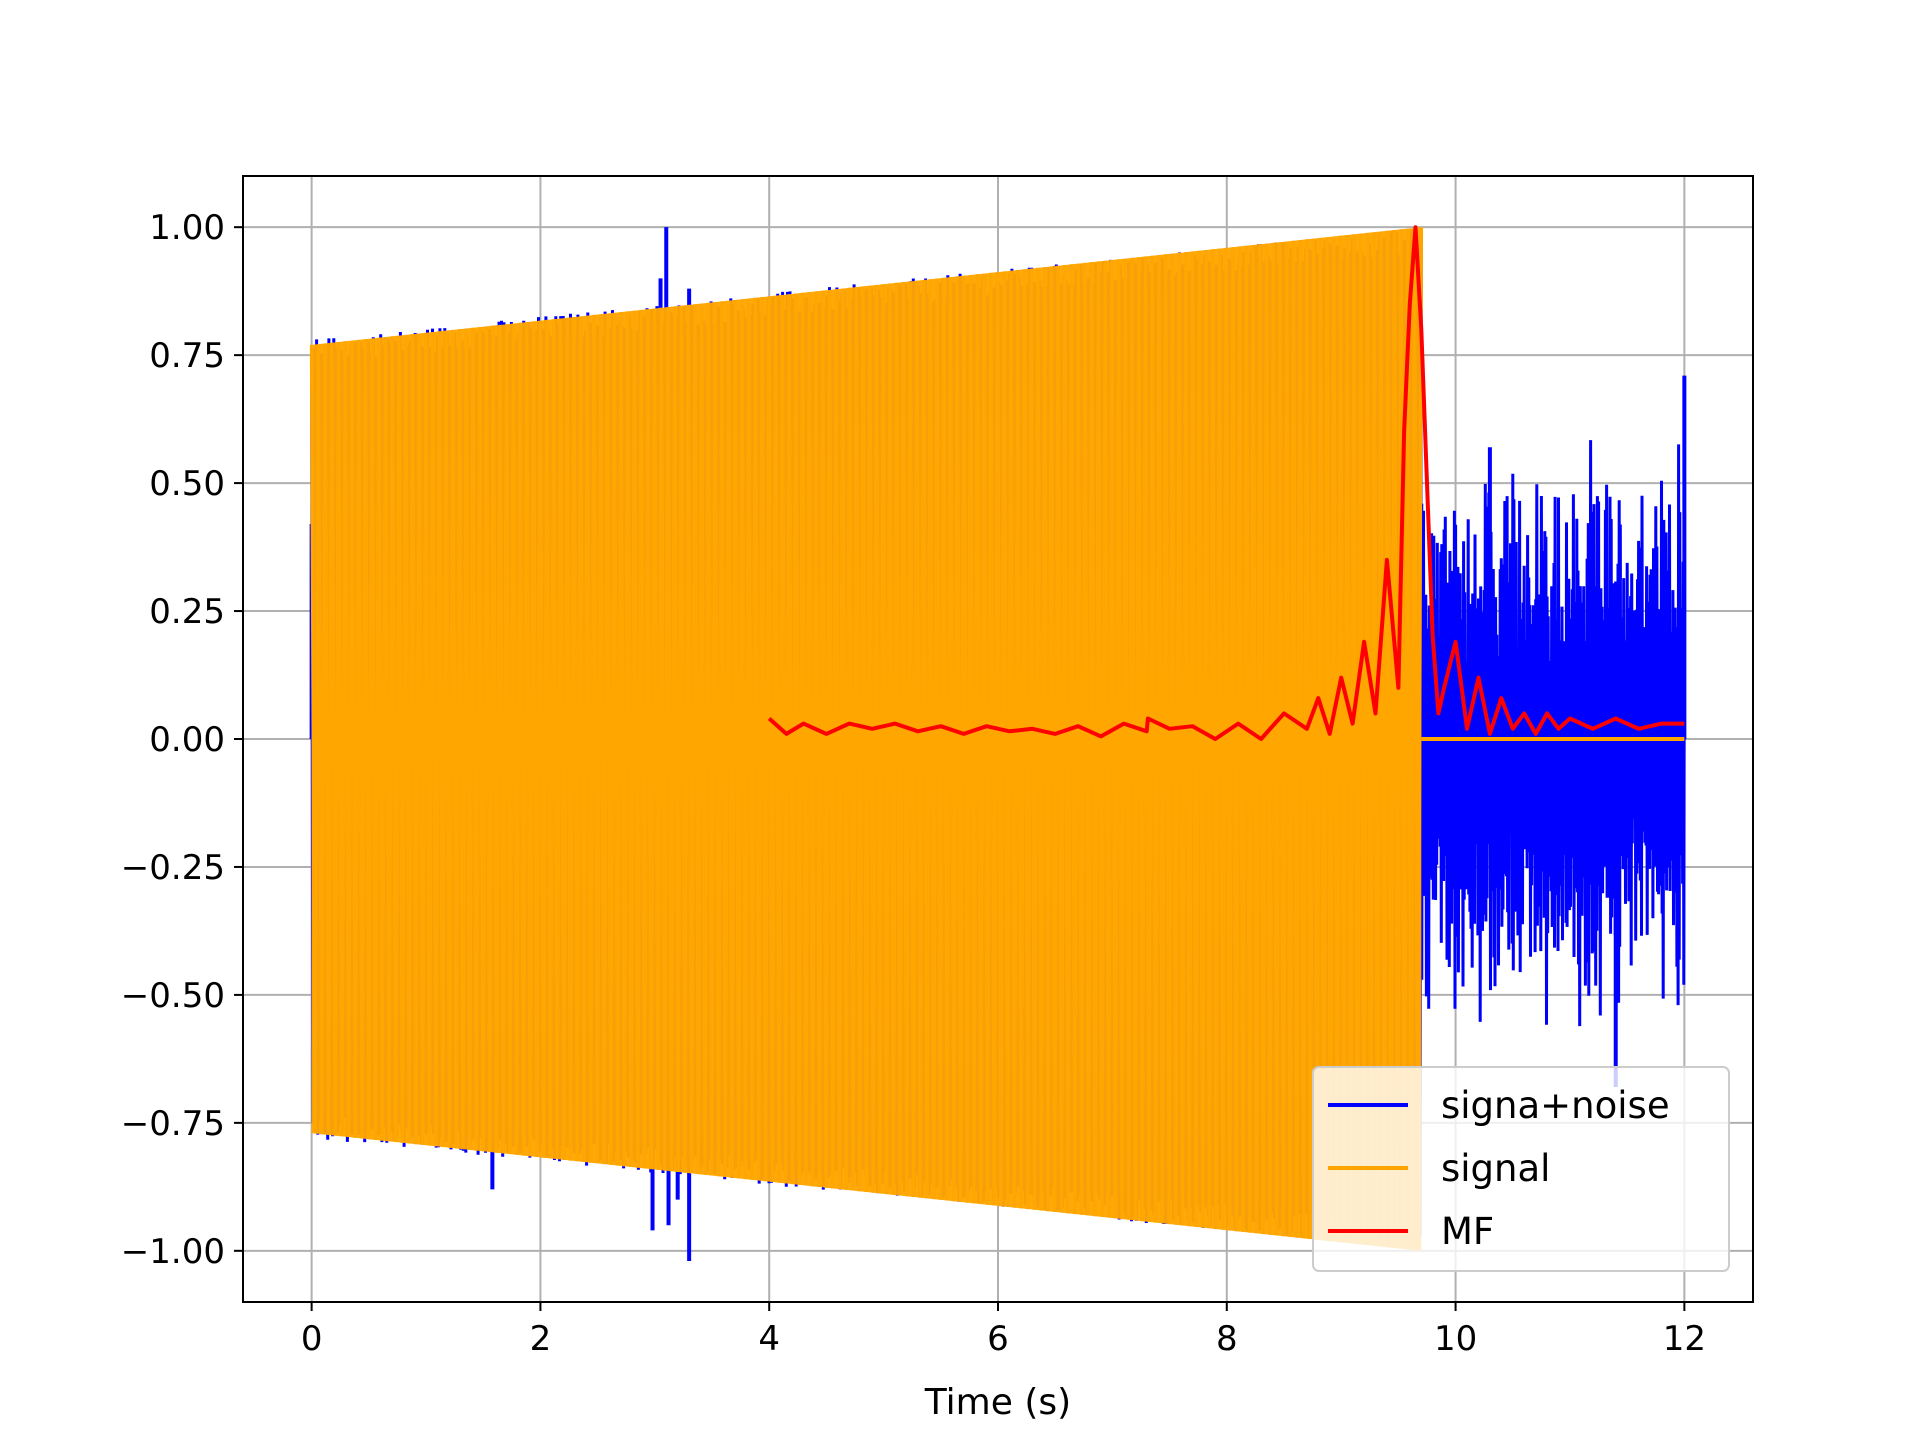 The image size is (1920, 1440). I want to click on legend: signa+noise signal MF, so click(1521, 1169).